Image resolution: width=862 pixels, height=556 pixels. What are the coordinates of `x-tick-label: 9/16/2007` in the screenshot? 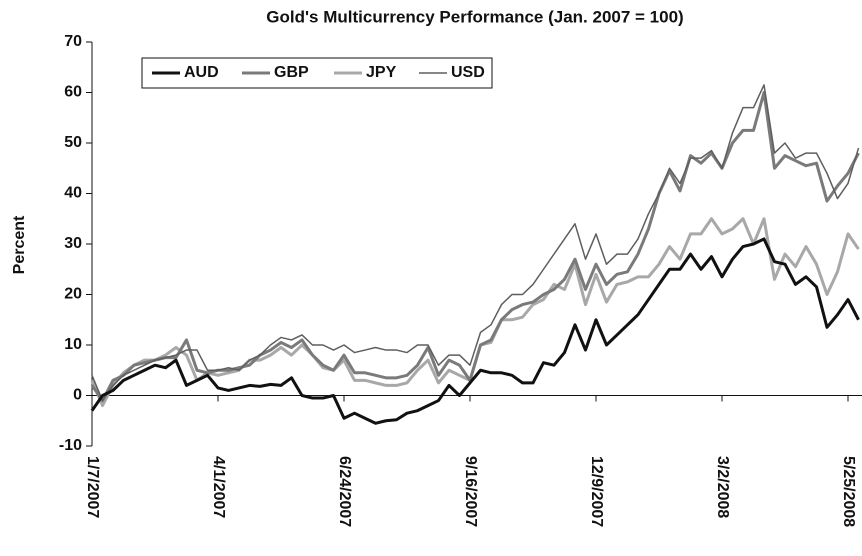 It's located at (470, 491).